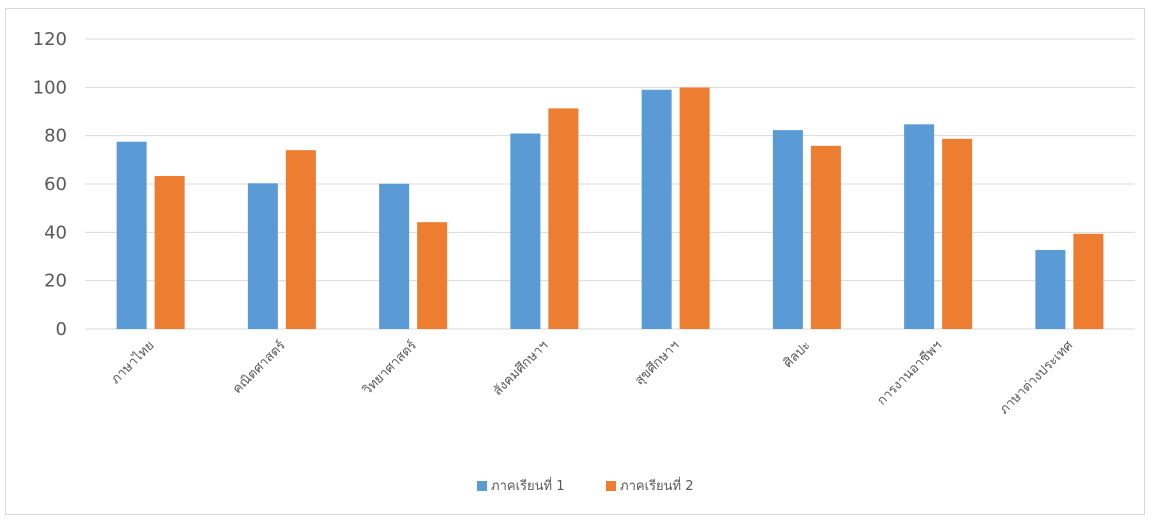 Image resolution: width=1151 pixels, height=521 pixels. What do you see at coordinates (133, 363) in the screenshot?
I see `x-tick-label: ภาษาไทย` at bounding box center [133, 363].